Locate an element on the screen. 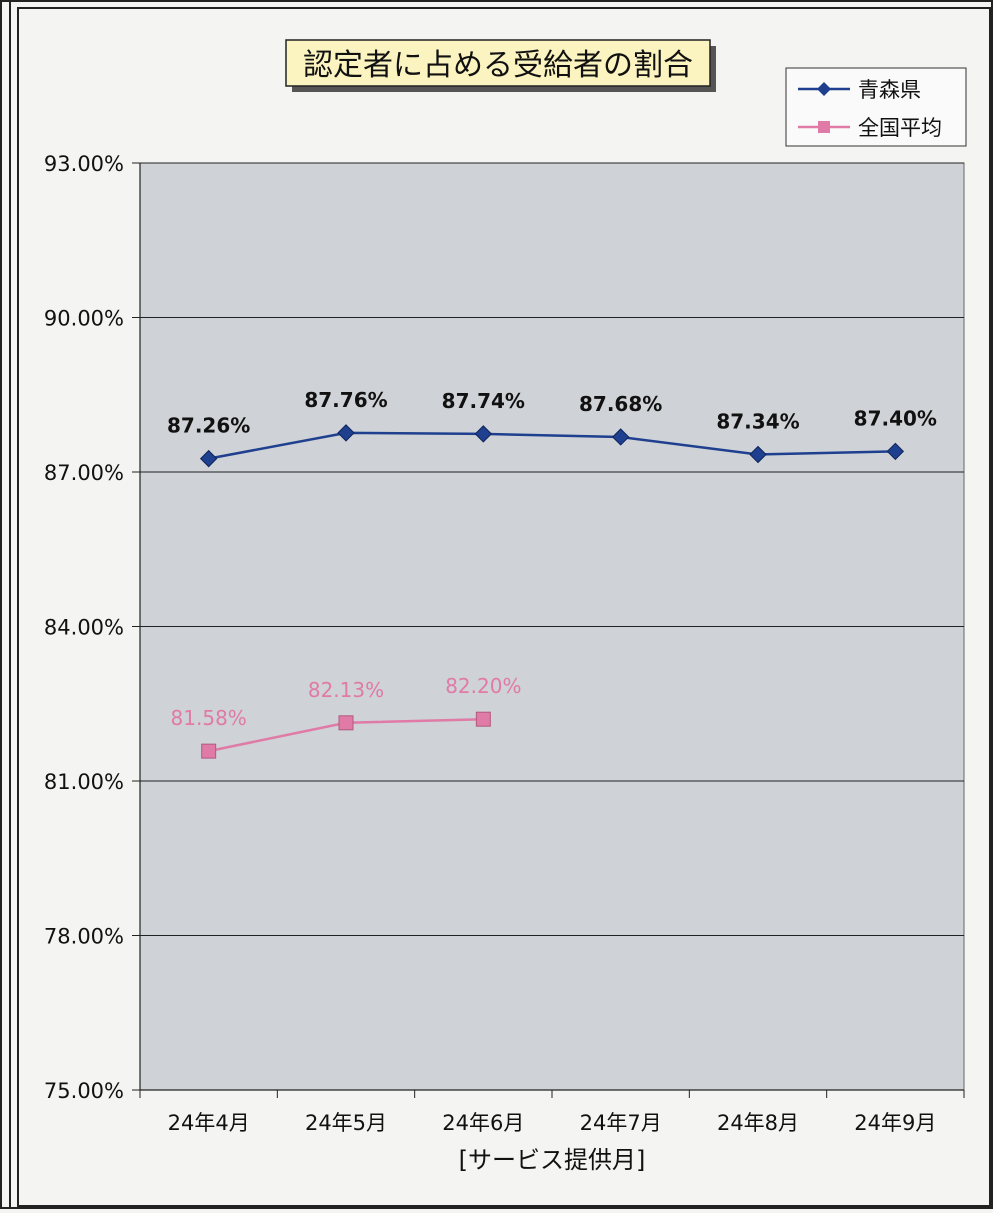  data-label: 87.26% is located at coordinates (208, 426).